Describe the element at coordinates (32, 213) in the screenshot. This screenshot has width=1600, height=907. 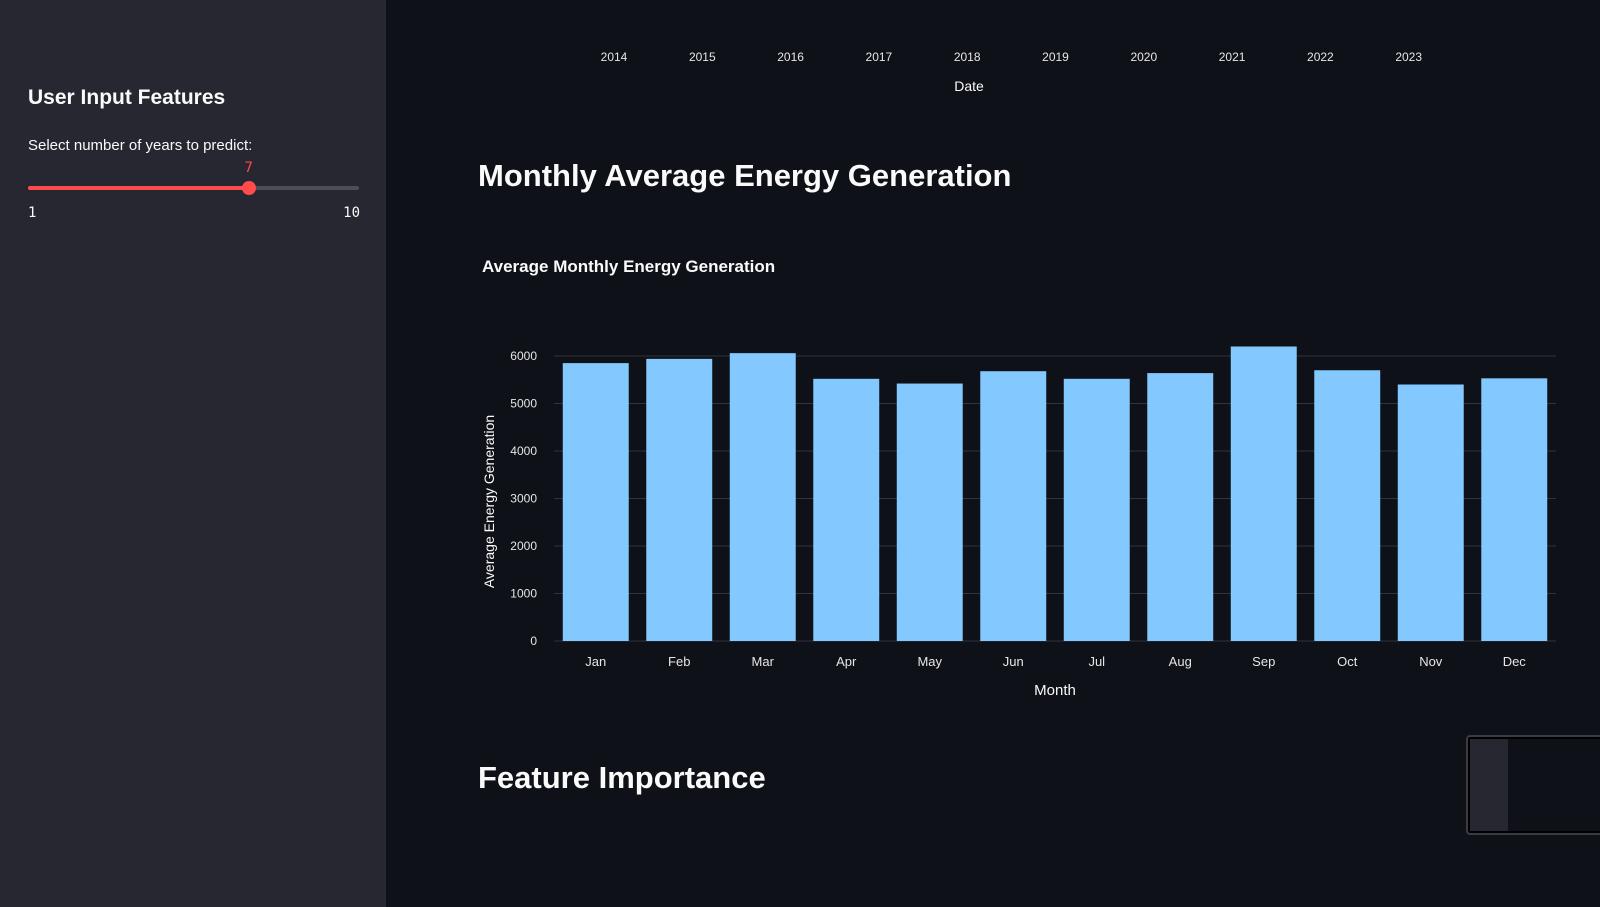
I see `slider-min-label: 1` at that location.